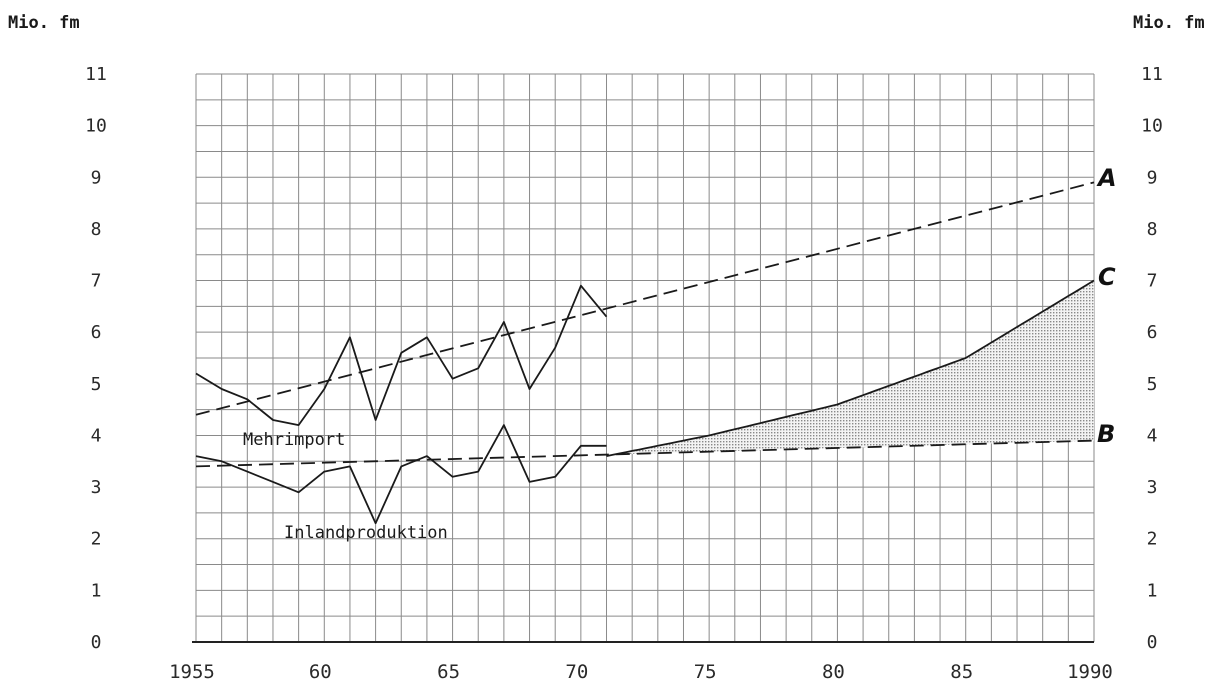  I want to click on y-tick-left-1: 1, so click(96, 590).